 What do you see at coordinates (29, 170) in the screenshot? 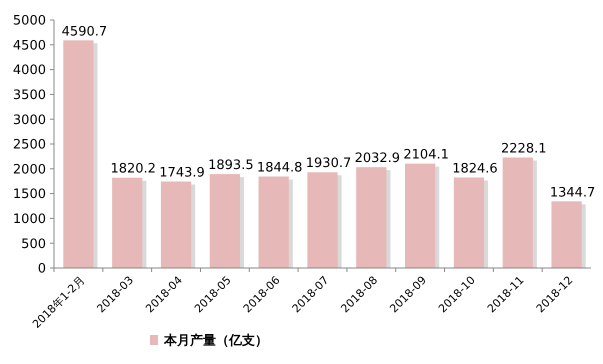
I see `y-tick-label: 2000` at bounding box center [29, 170].